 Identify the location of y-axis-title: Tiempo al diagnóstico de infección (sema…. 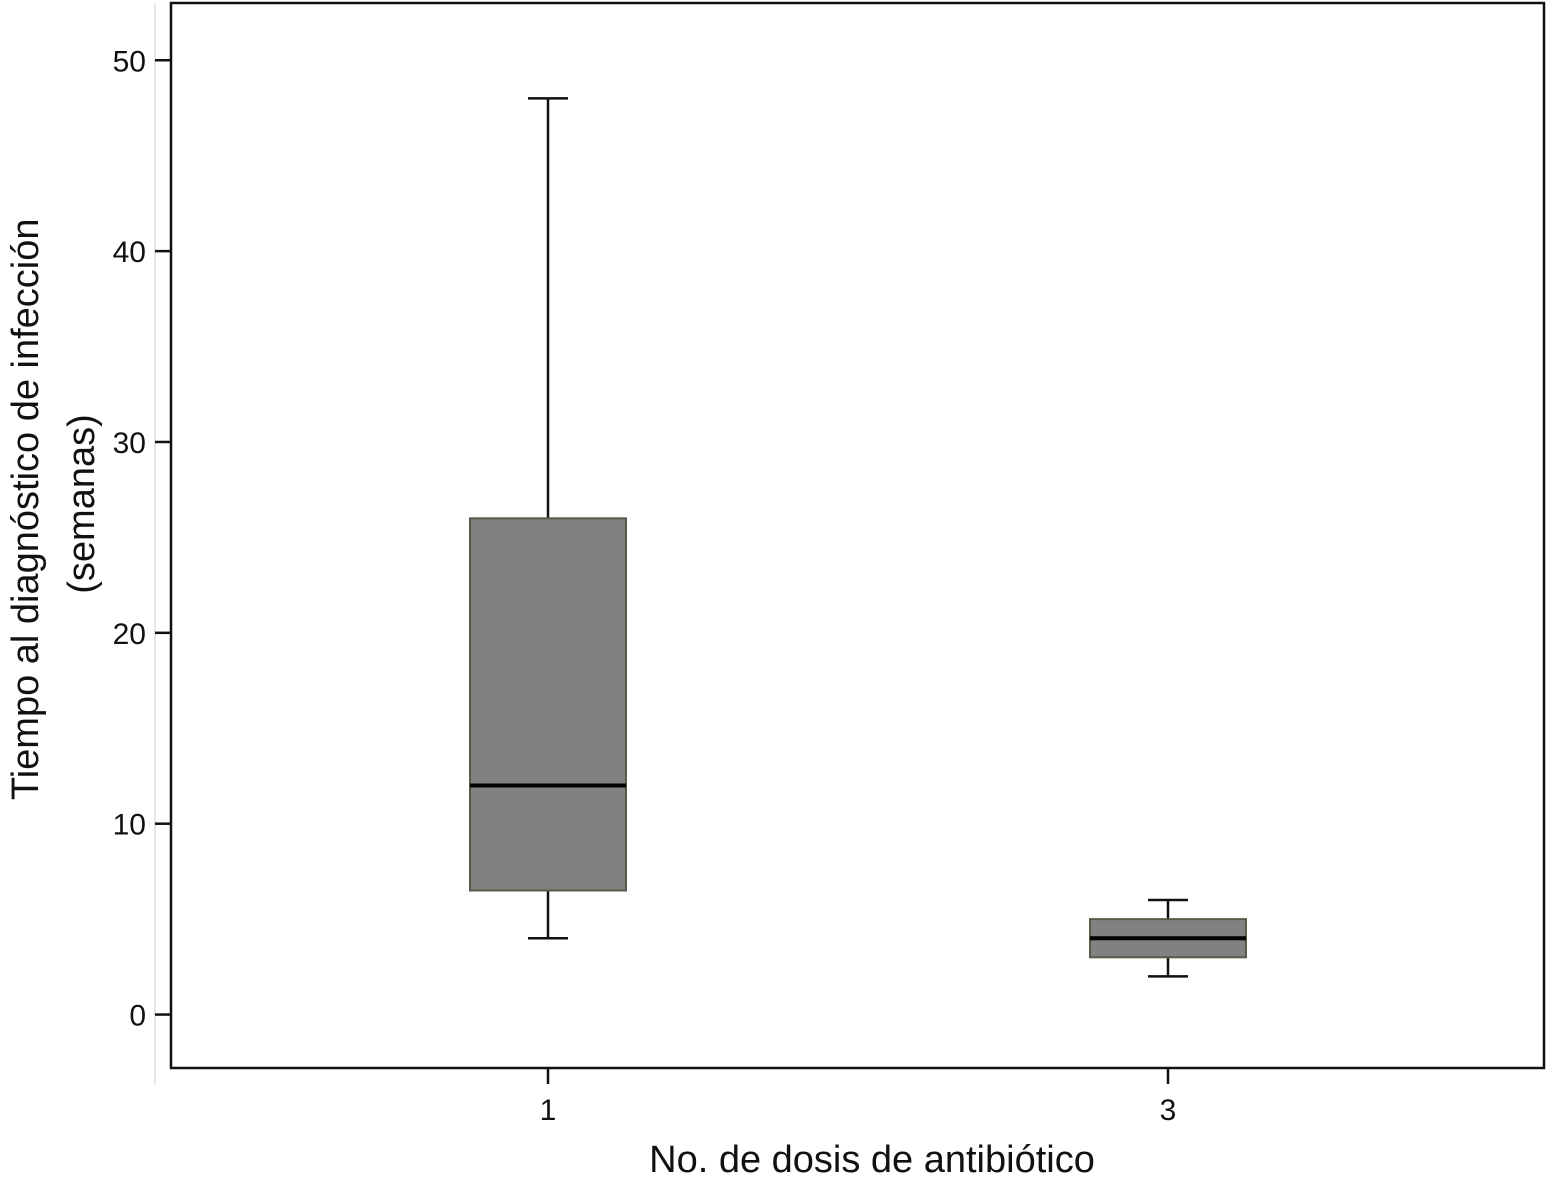
(54, 504).